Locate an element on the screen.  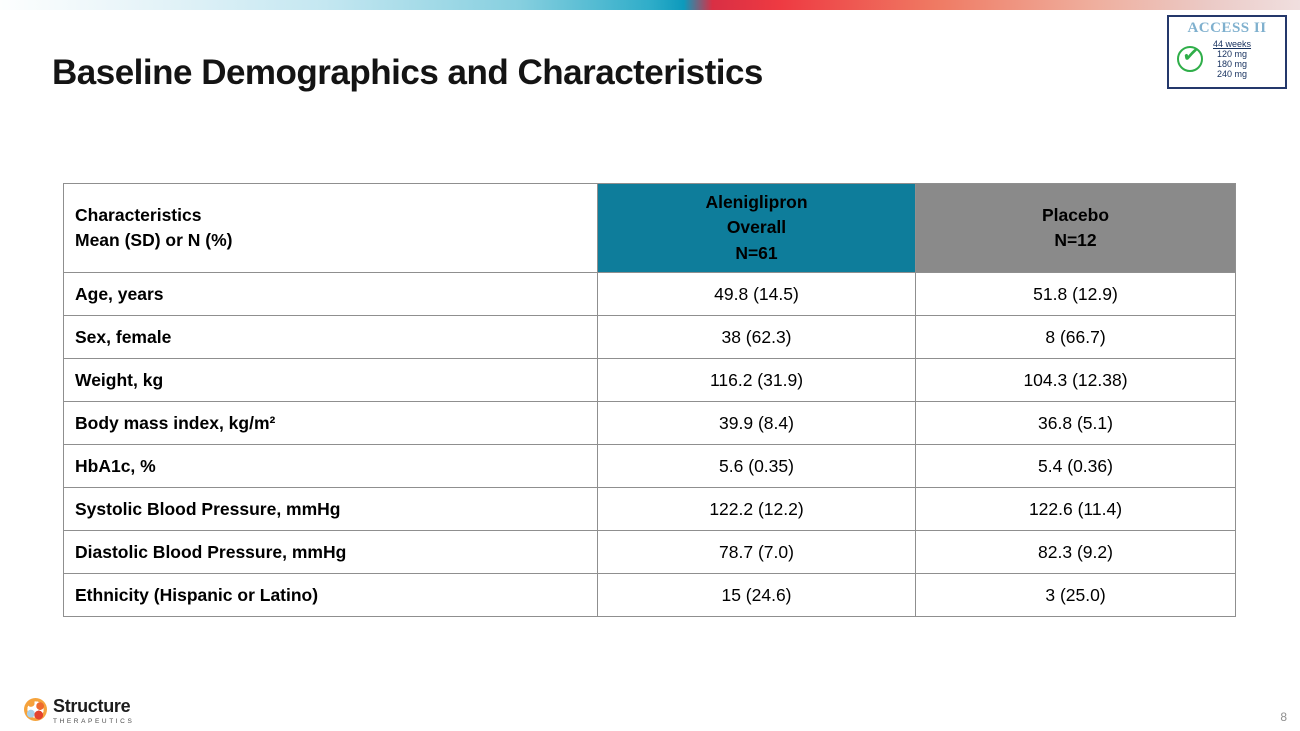
aleniglipron-value: 38 (62.3) is located at coordinates (756, 337).